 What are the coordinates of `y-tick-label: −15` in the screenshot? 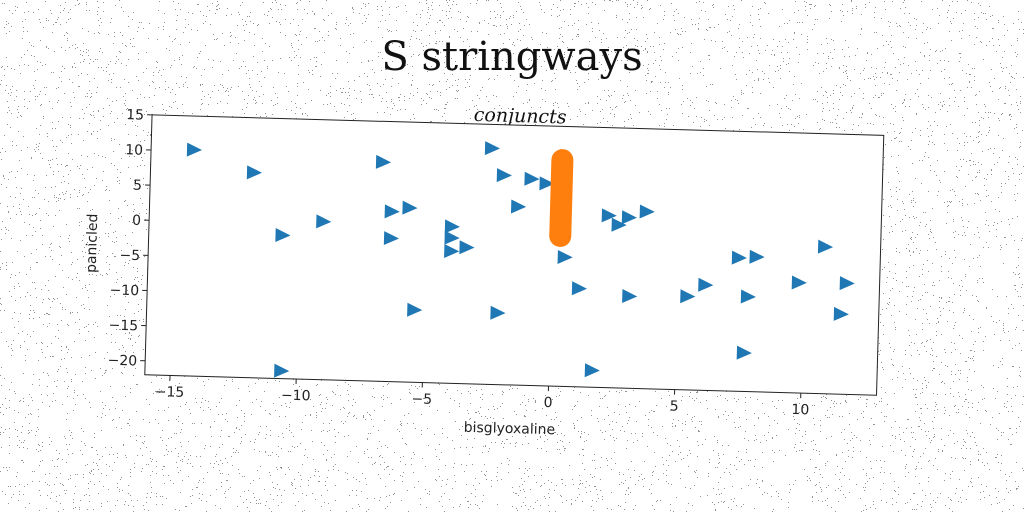 It's located at (123, 326).